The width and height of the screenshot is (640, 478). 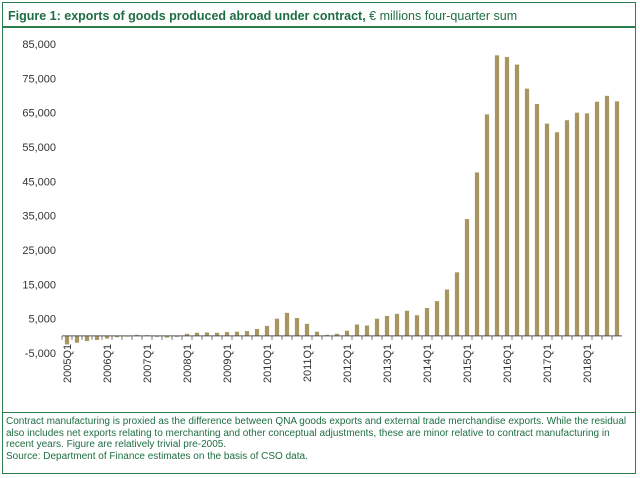 What do you see at coordinates (108, 363) in the screenshot?
I see `x-tick-label: 2006Q1` at bounding box center [108, 363].